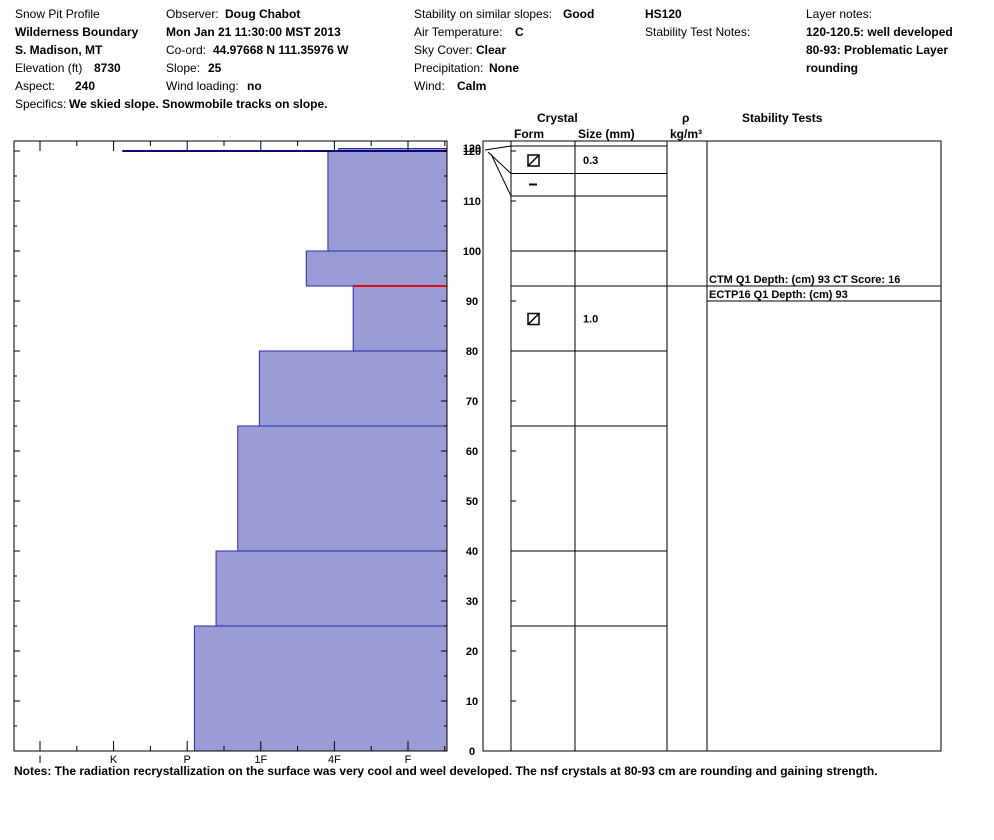 Image resolution: width=994 pixels, height=840 pixels. Describe the element at coordinates (491, 50) in the screenshot. I see `sky-cover-value: Clear` at that location.